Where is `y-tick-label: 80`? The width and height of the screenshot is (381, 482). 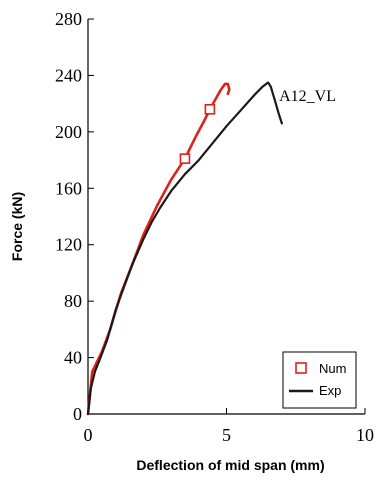
y-tick-label: 80 is located at coordinates (73, 301).